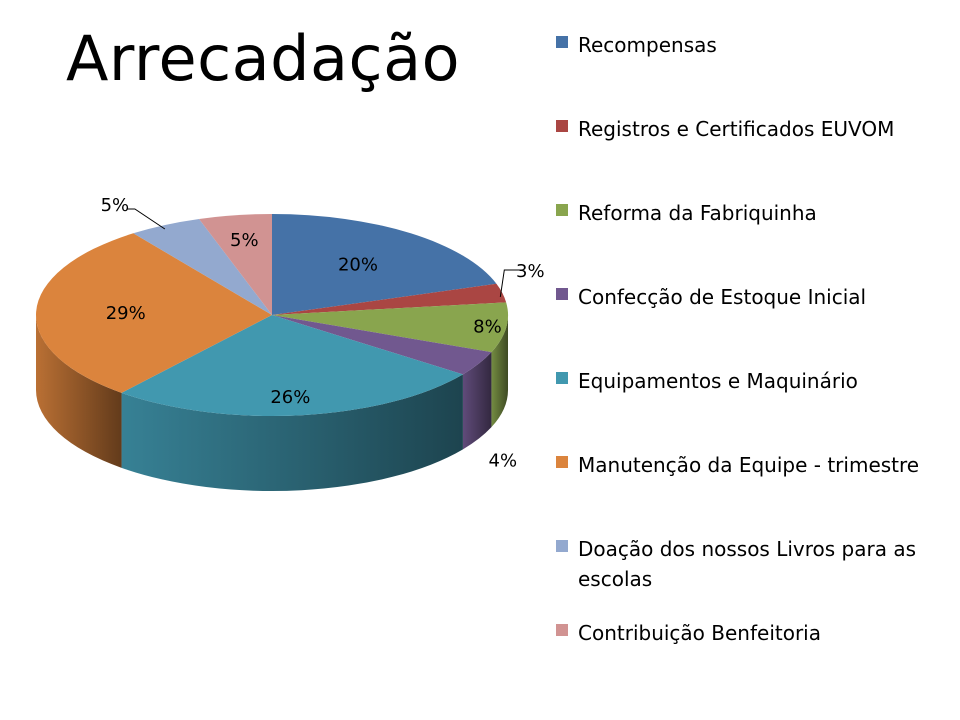  Describe the element at coordinates (747, 564) in the screenshot. I see `legend-label: Doação dos nossos Livros para as escolas` at that location.